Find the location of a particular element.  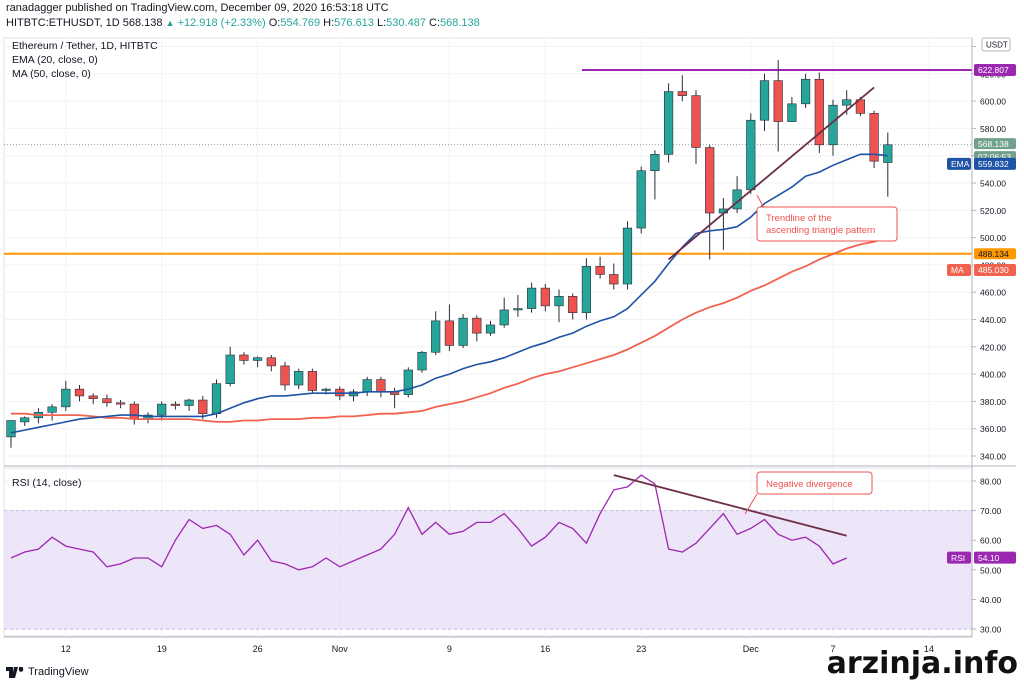

ema-name-badge-text: EMA is located at coordinates (960, 164).